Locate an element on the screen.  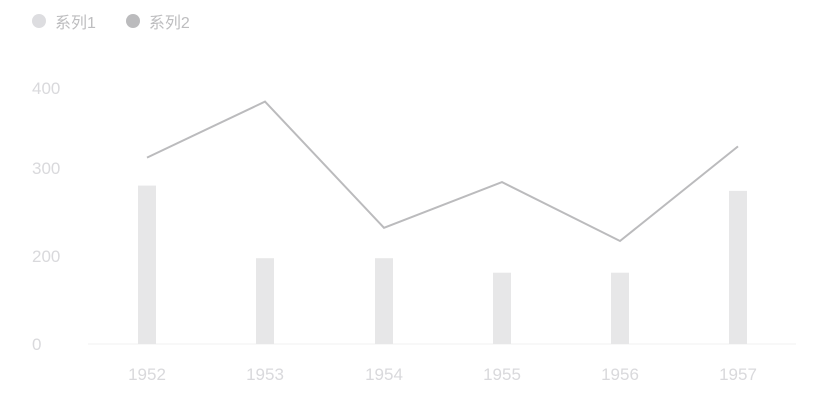
legend-label-series-1: 系列1 is located at coordinates (75, 23).